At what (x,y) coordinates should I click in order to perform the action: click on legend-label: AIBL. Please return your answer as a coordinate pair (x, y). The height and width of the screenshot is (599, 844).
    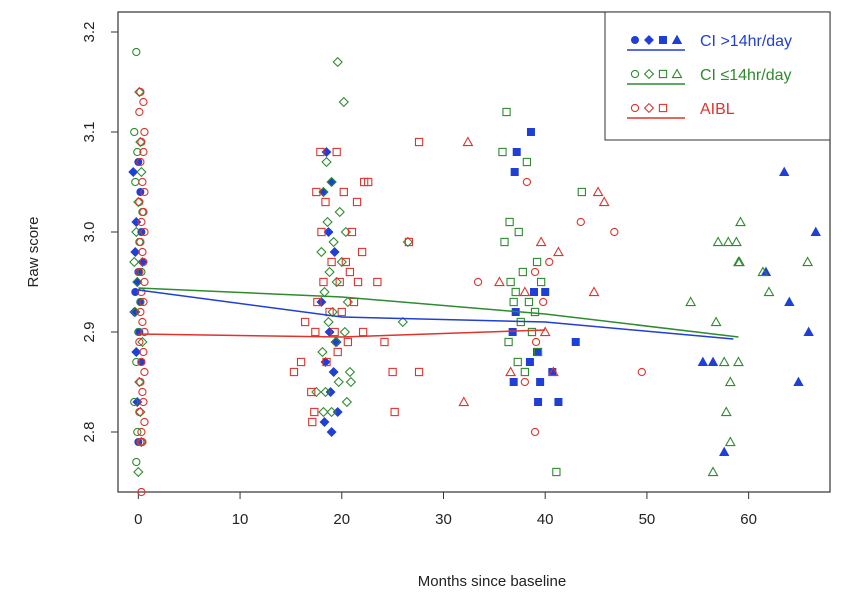
    Looking at the image, I should click on (717, 109).